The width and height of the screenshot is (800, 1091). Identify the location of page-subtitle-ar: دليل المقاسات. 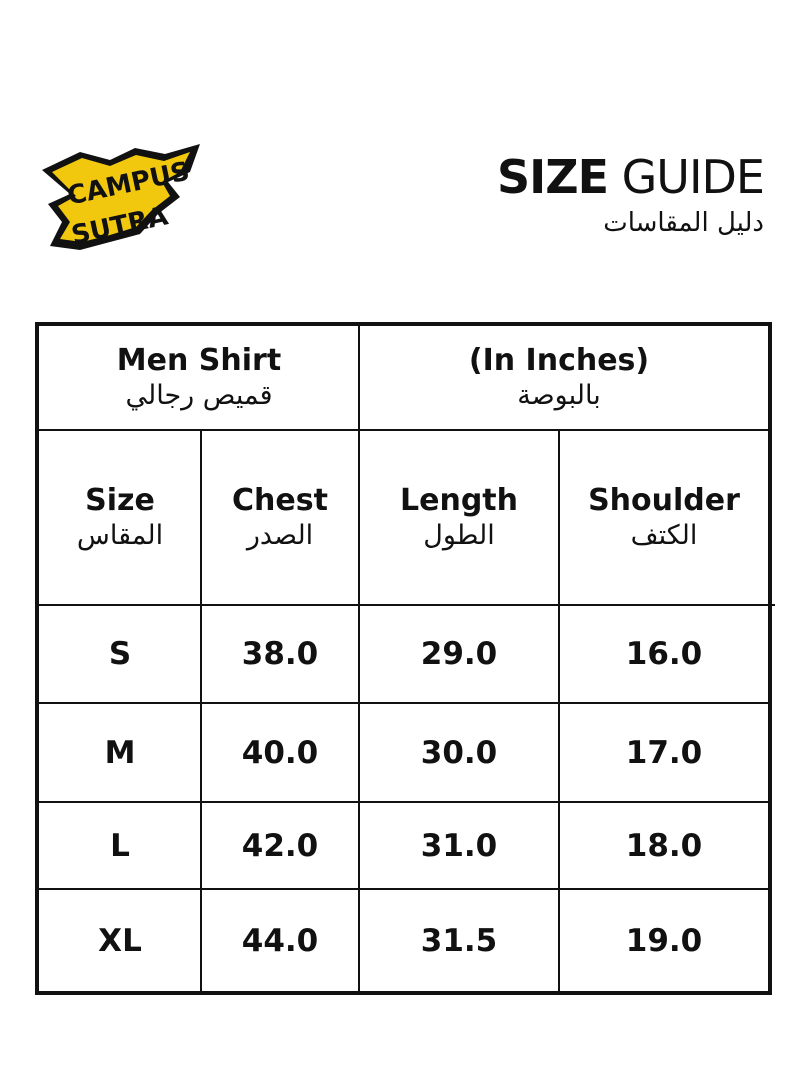
(683, 223).